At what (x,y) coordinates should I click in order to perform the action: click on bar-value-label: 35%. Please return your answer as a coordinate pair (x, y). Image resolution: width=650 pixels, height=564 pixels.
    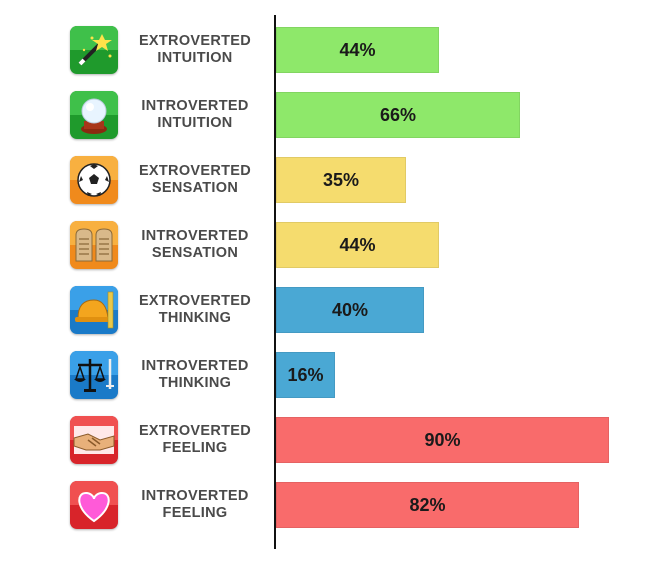
    Looking at the image, I should click on (341, 179).